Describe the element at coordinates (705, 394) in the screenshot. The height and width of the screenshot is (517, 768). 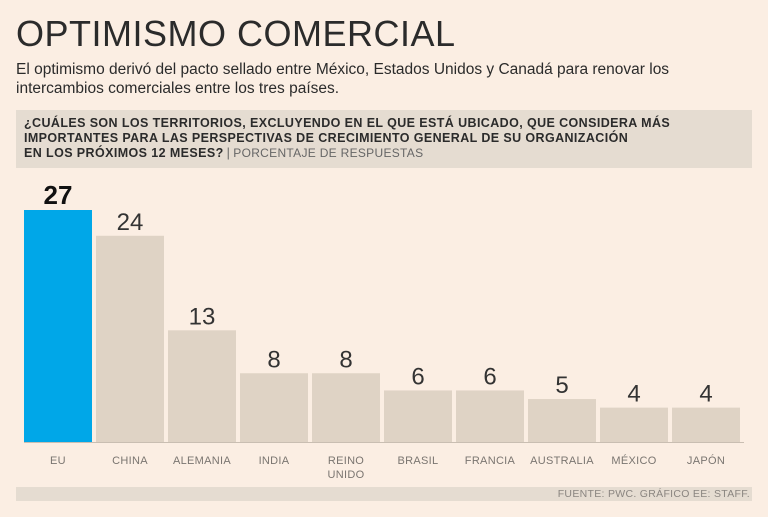
I see `value-label-9: 4` at that location.